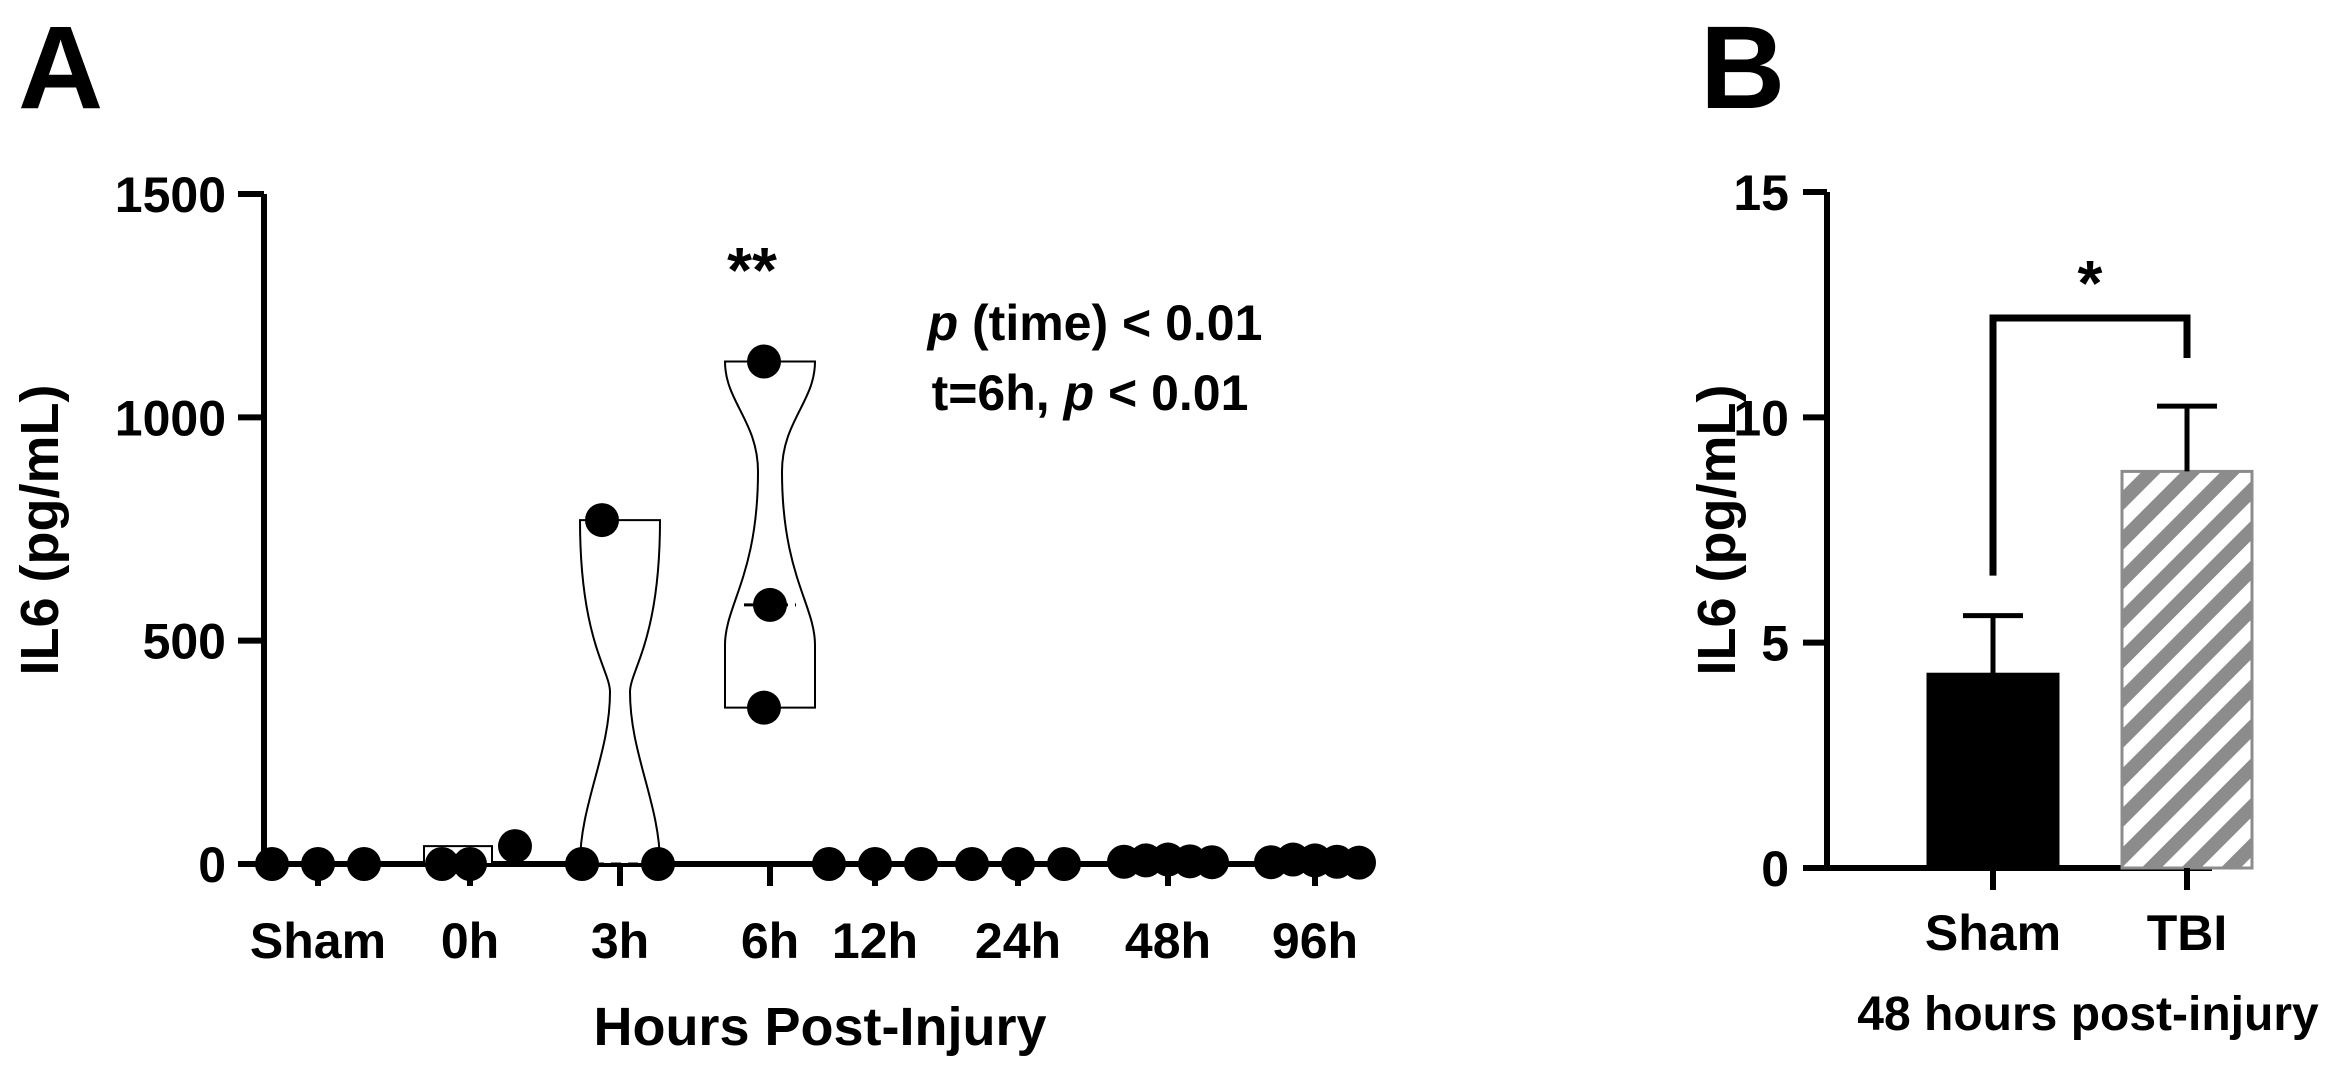 The height and width of the screenshot is (1077, 2350). Describe the element at coordinates (1212, 862) in the screenshot. I see `data-point-48h` at that location.